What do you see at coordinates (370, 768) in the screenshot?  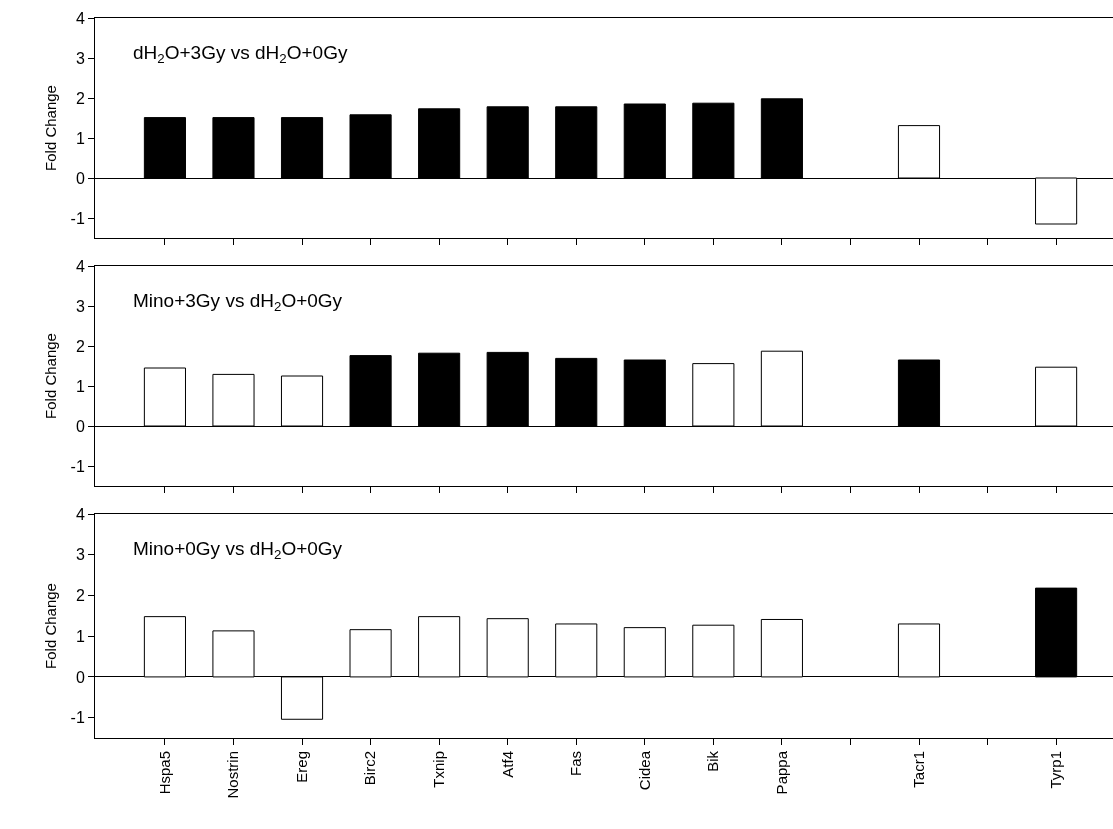 I see `x-tick-label: Birc2` at bounding box center [370, 768].